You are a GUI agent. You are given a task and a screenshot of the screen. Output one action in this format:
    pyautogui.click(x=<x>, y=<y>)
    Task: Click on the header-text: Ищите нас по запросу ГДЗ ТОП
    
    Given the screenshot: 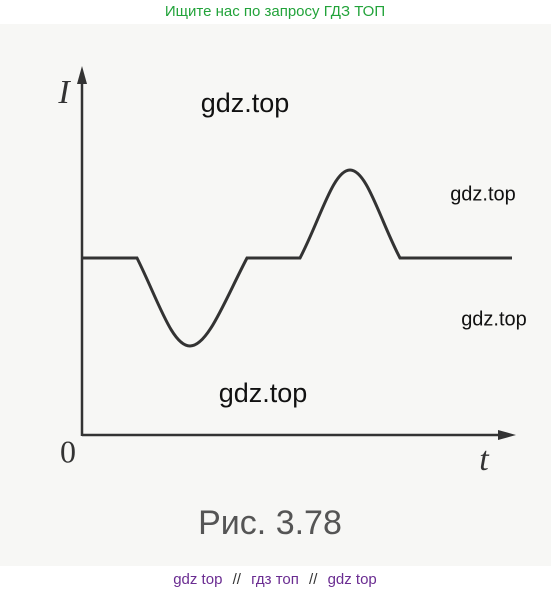 What is the action you would take?
    pyautogui.click(x=275, y=11)
    